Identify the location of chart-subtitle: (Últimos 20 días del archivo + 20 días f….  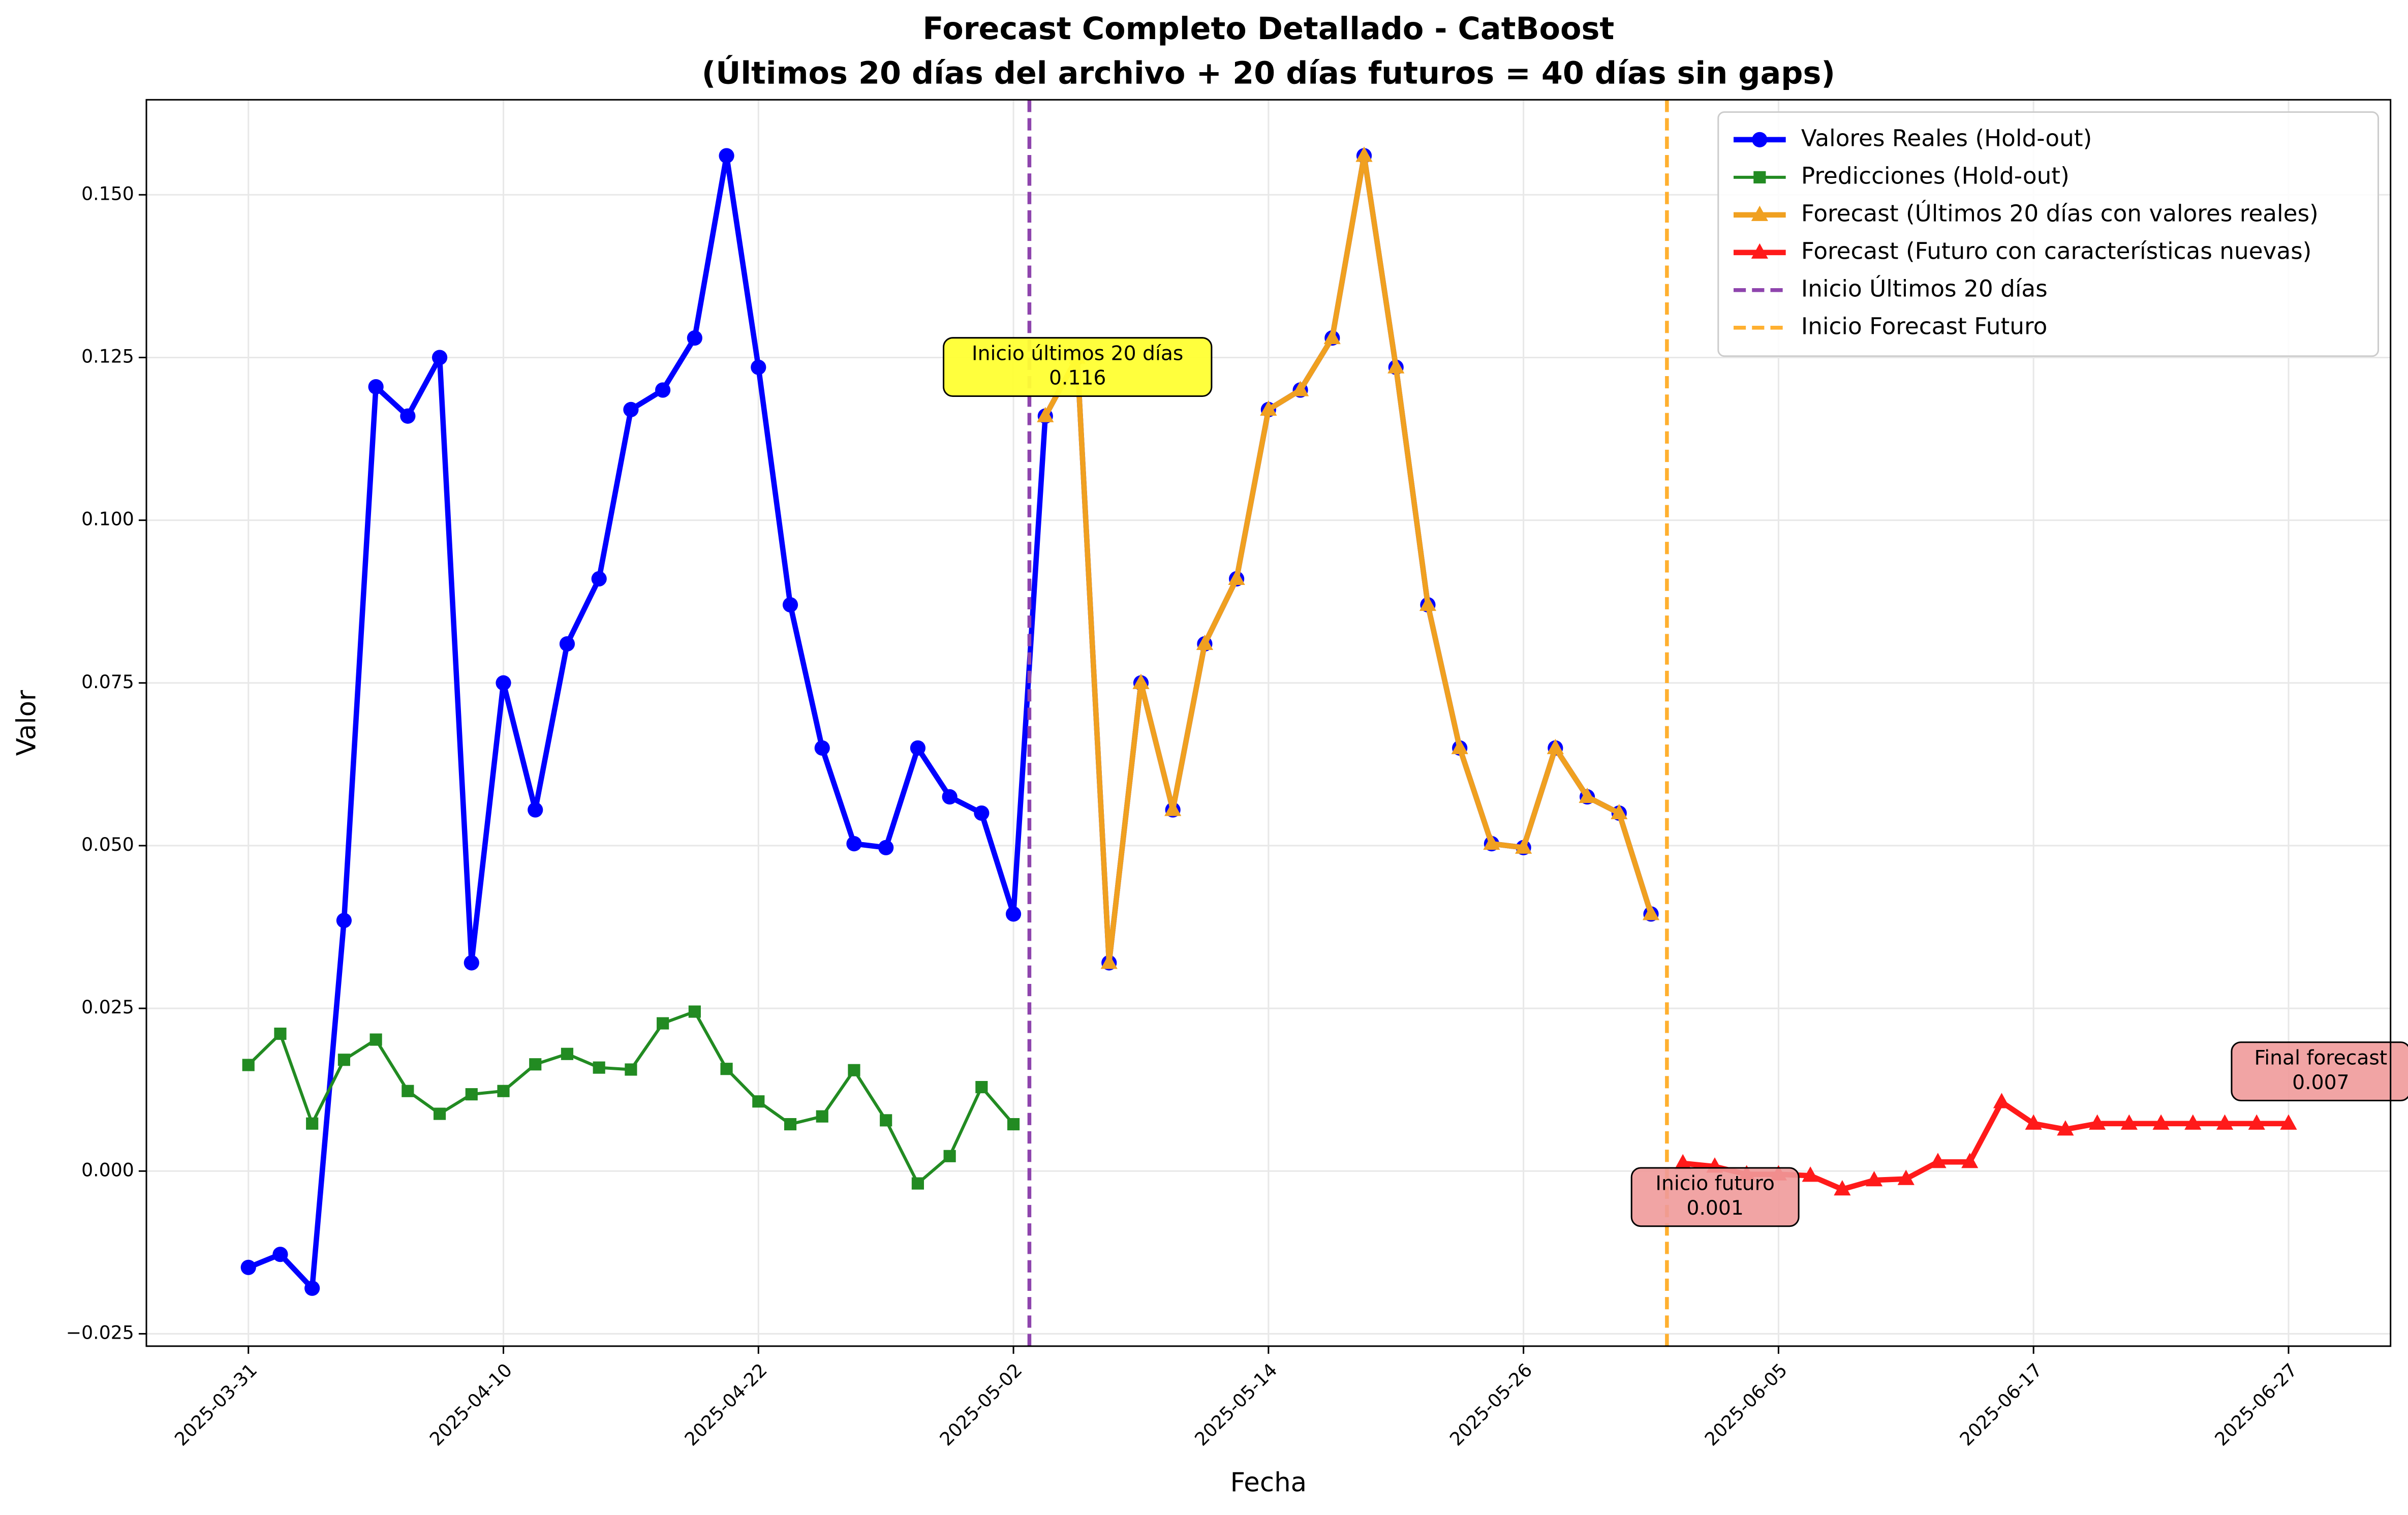
(1268, 73).